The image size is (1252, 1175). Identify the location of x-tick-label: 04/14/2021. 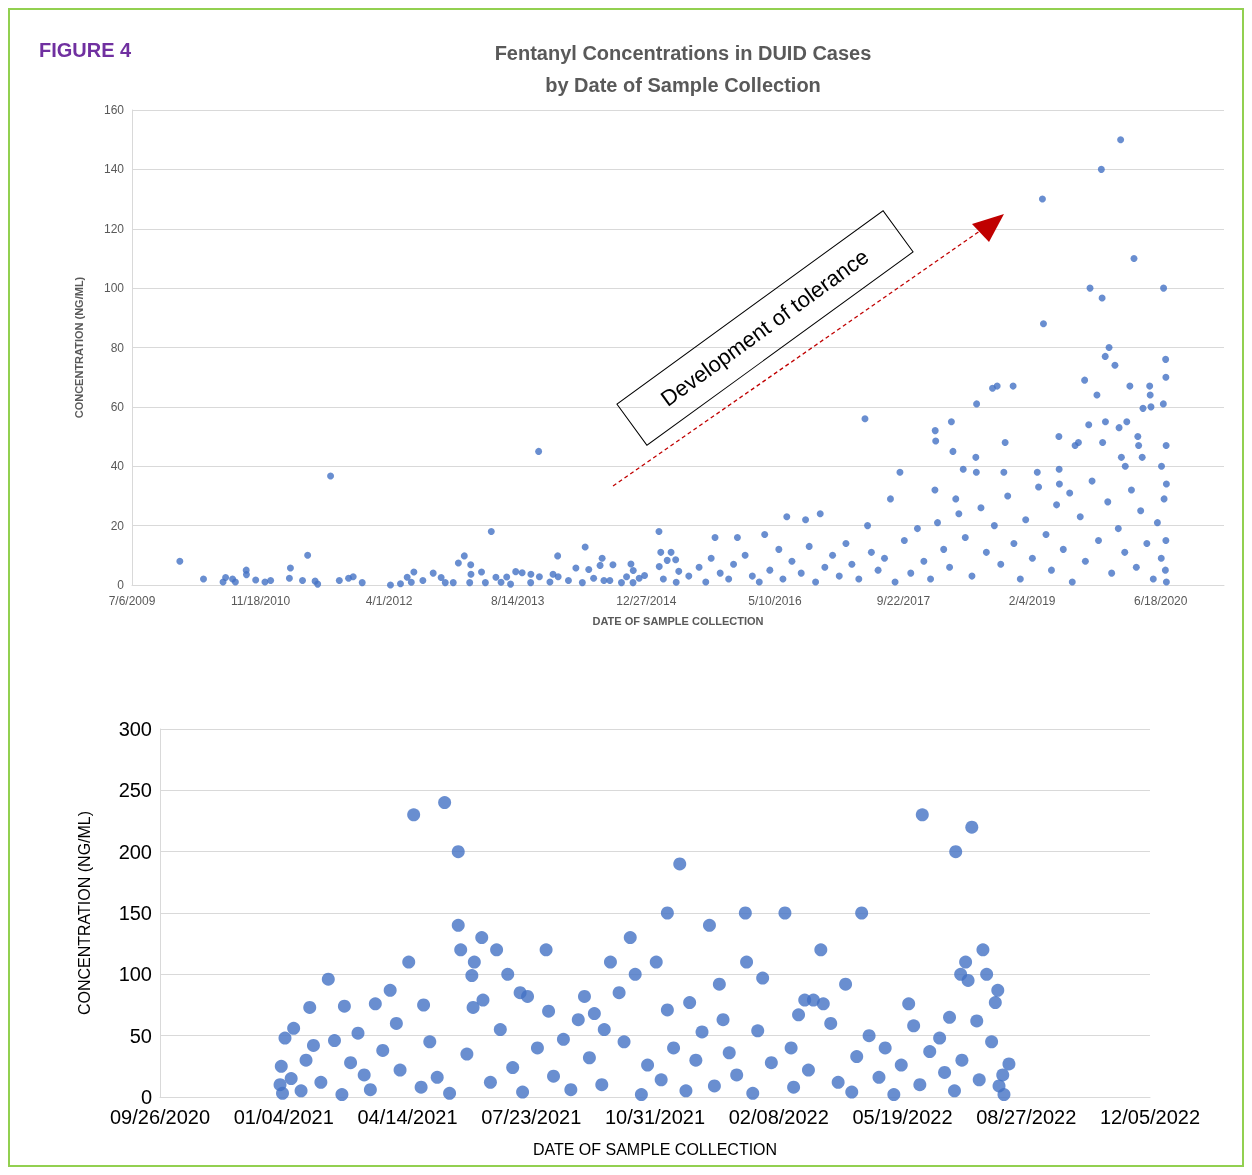
(407, 1117).